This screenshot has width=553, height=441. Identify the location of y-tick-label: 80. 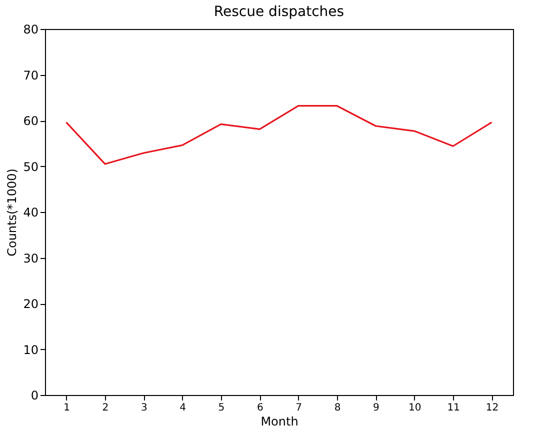
(30, 29).